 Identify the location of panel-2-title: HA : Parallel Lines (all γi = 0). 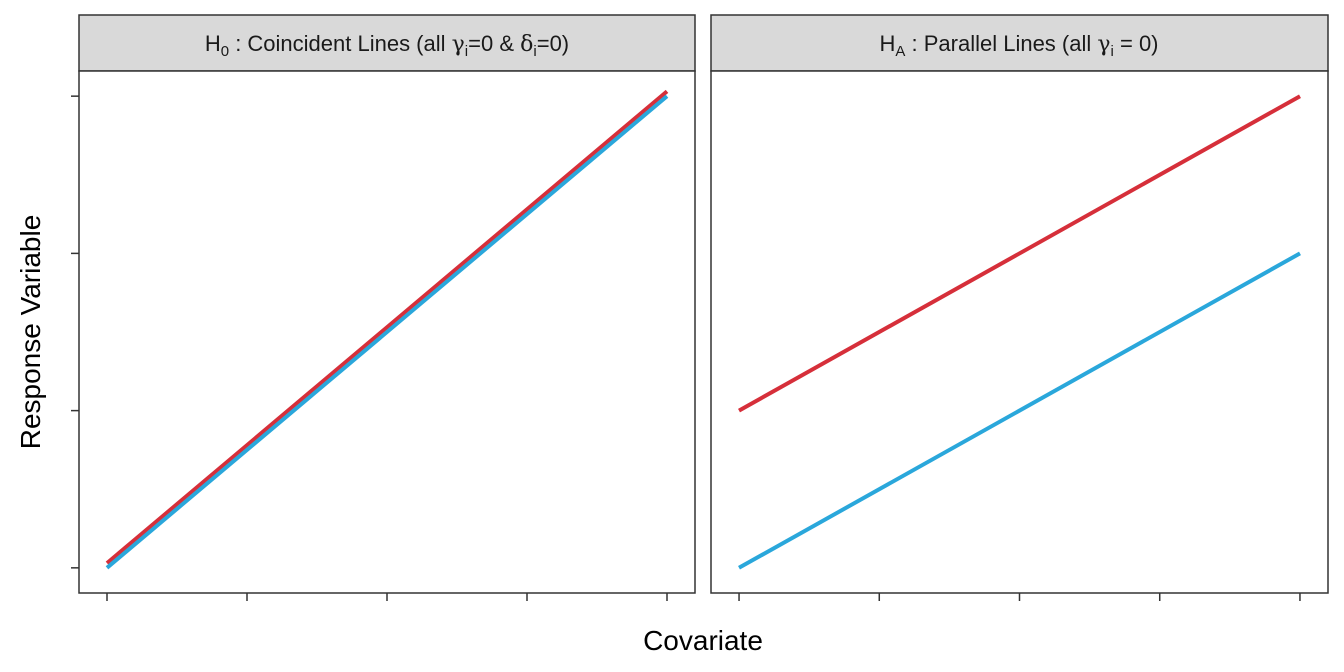
(1018, 45).